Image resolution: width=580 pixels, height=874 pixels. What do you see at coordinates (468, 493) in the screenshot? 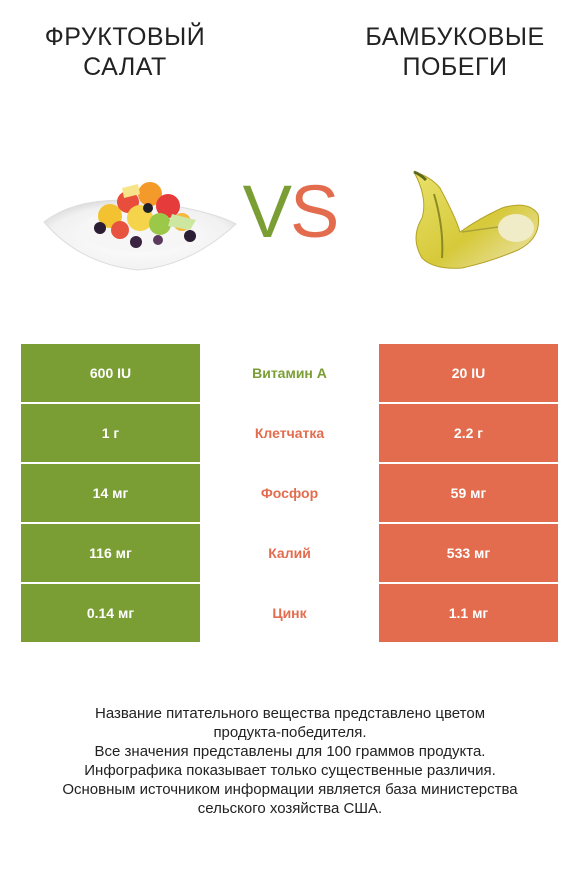
I see `right-value: 59 мг` at bounding box center [468, 493].